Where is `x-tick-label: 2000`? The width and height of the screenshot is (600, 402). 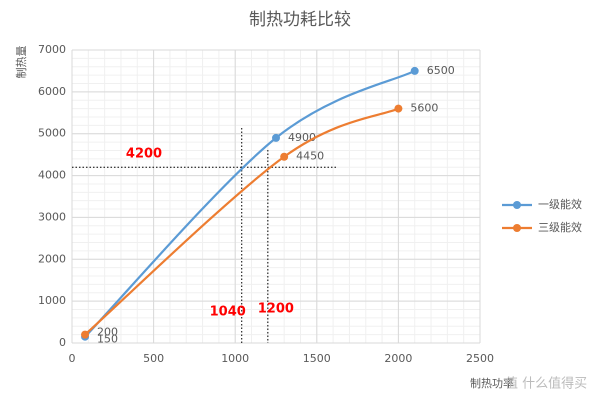 x-tick-label: 2000 is located at coordinates (398, 358).